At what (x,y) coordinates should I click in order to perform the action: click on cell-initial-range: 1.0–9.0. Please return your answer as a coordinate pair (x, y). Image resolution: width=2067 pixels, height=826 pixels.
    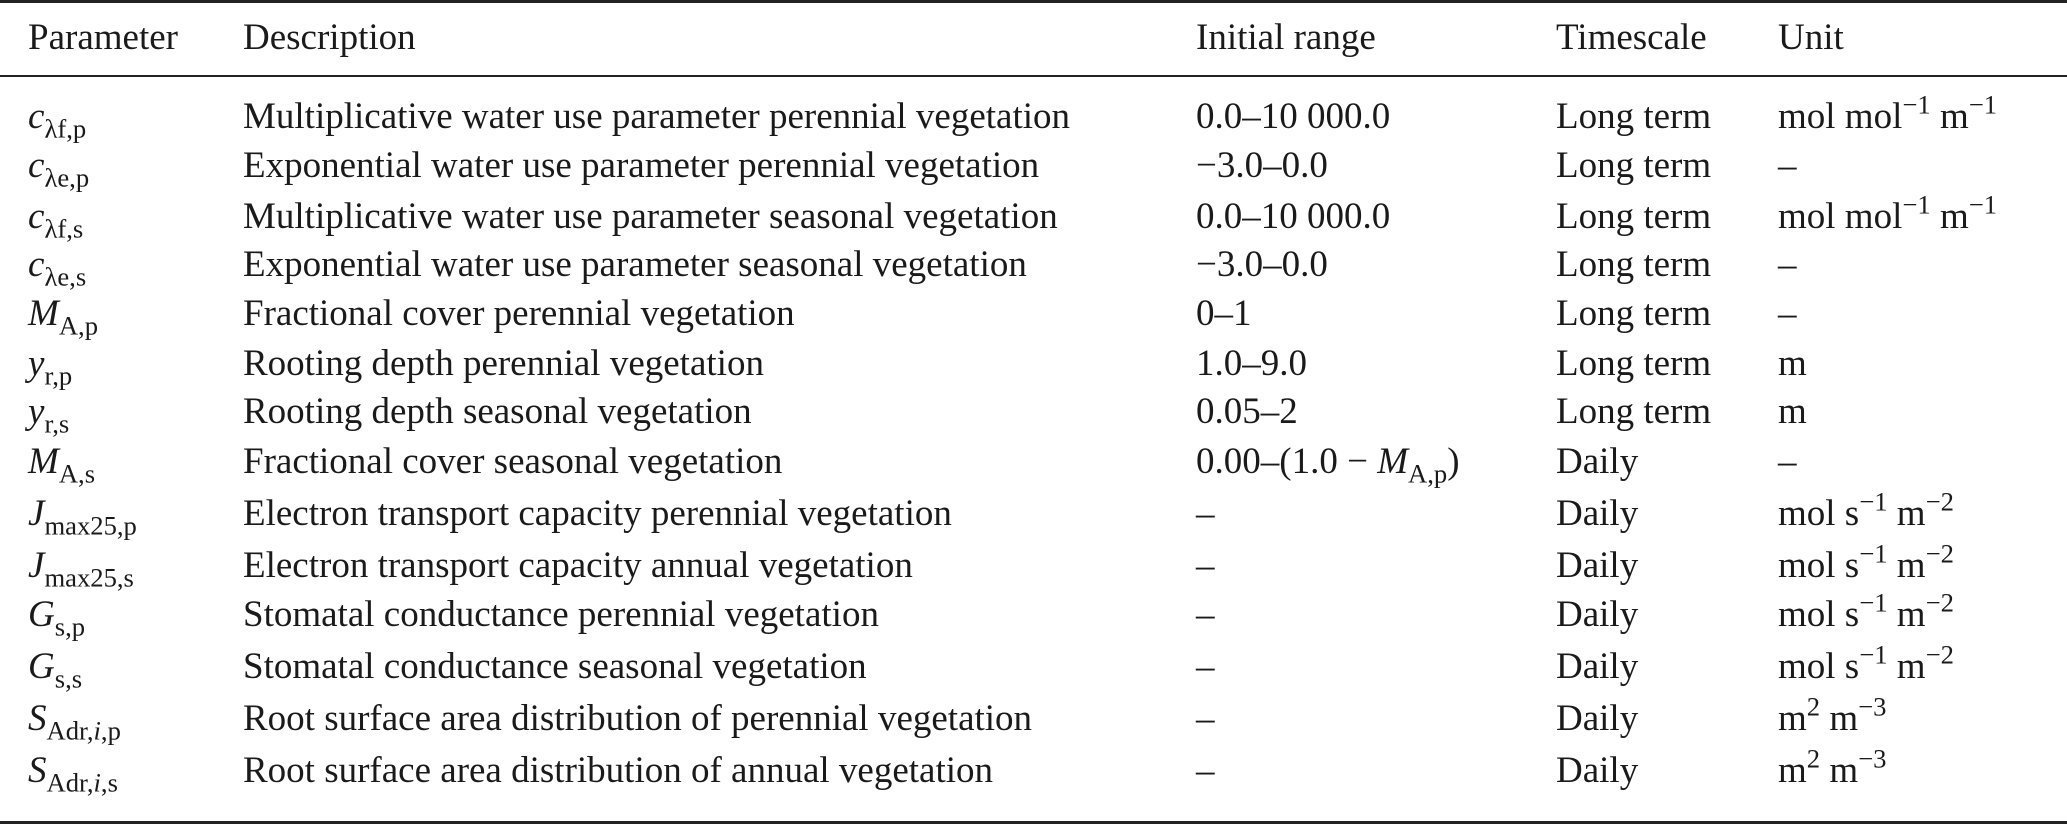
    Looking at the image, I should click on (1251, 363).